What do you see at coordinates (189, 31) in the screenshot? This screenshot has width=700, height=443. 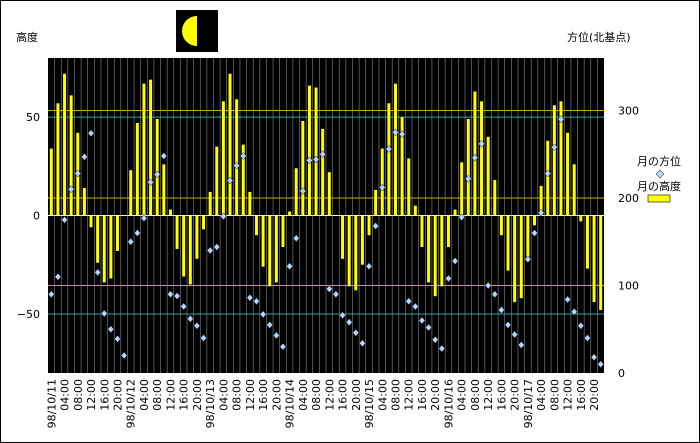 I see `moon-icon-svg` at bounding box center [189, 31].